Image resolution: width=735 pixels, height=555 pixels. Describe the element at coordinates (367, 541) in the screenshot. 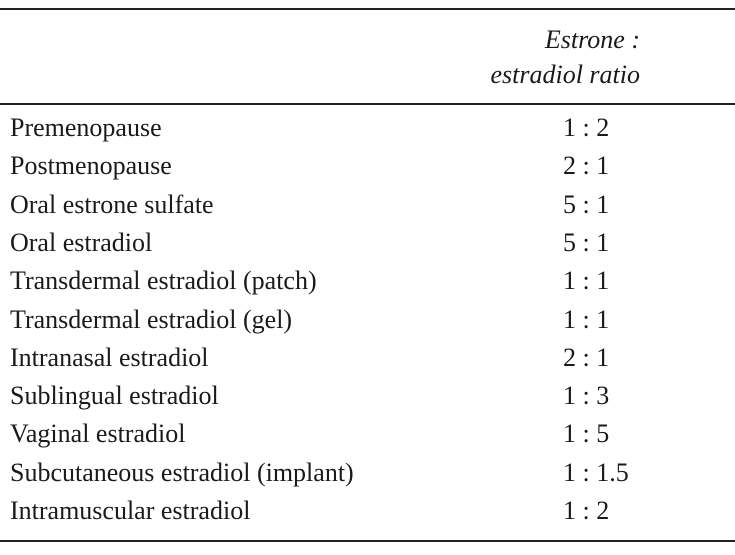

I see `bottom-rule` at that location.